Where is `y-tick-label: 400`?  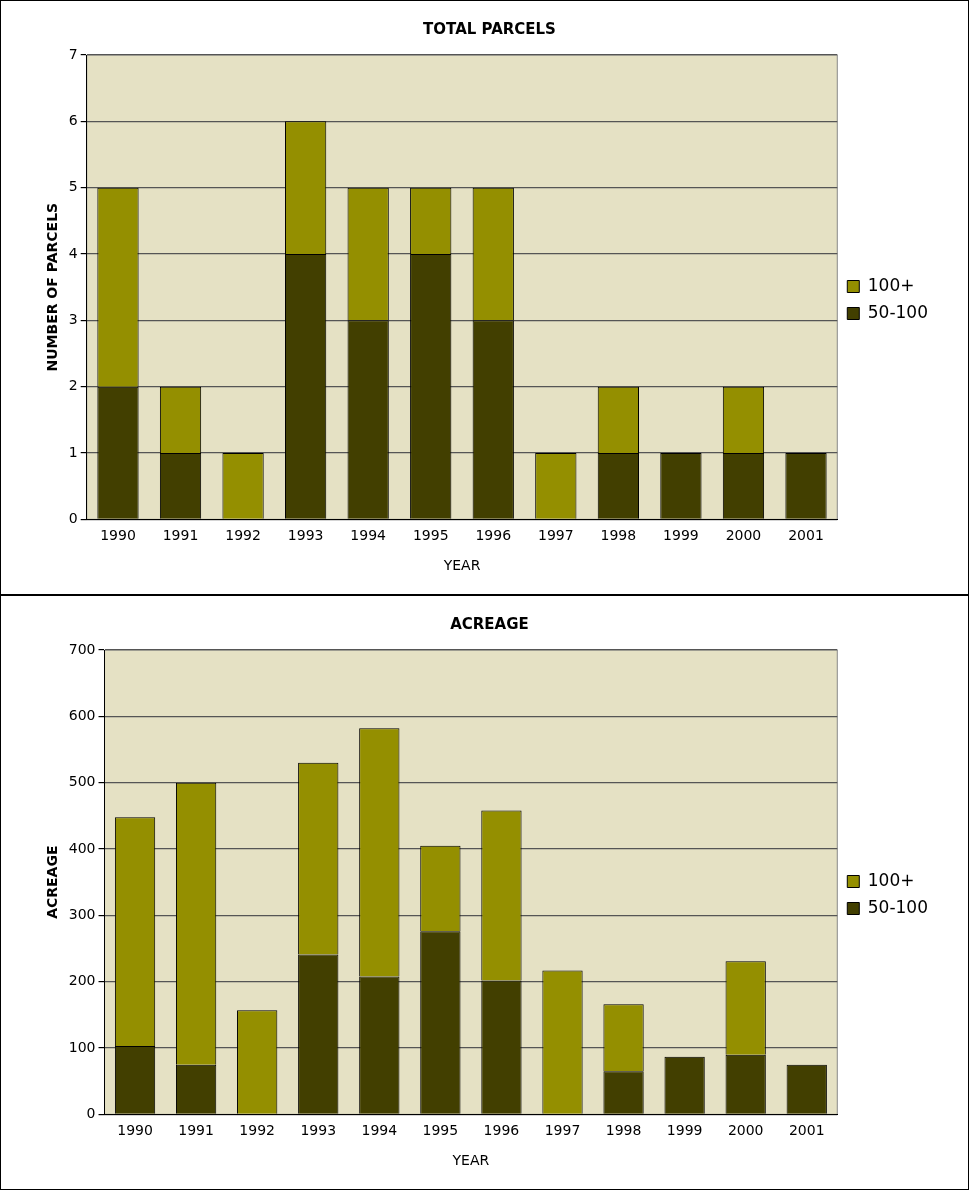
y-tick-label: 400 is located at coordinates (82, 847).